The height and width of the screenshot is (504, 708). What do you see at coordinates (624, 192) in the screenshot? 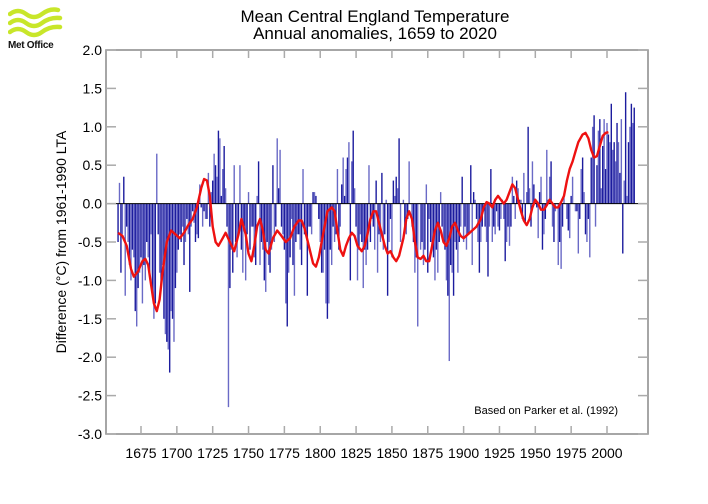
I see `bar-2012` at bounding box center [624, 192].